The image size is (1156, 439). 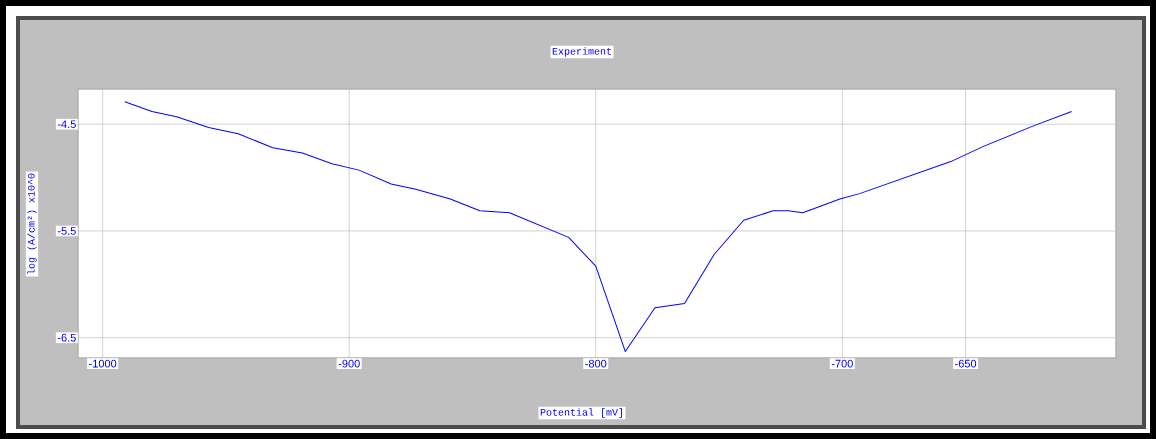 What do you see at coordinates (596, 363) in the screenshot?
I see `x-tick-label: -800` at bounding box center [596, 363].